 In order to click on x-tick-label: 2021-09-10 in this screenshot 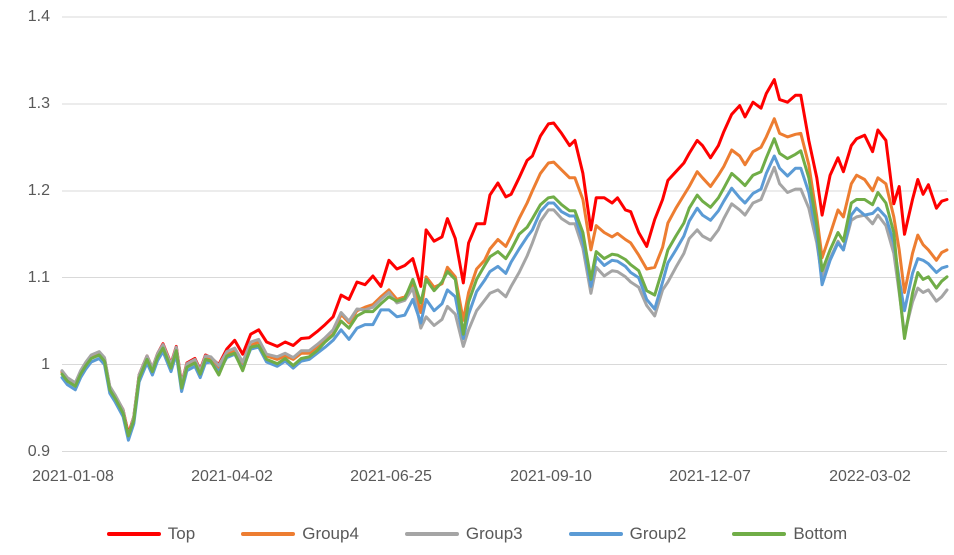, I will do `click(551, 476)`.